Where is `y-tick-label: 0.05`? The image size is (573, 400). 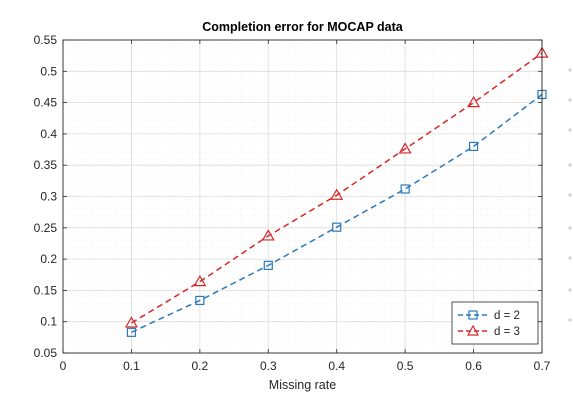 y-tick-label: 0.05 is located at coordinates (46, 353).